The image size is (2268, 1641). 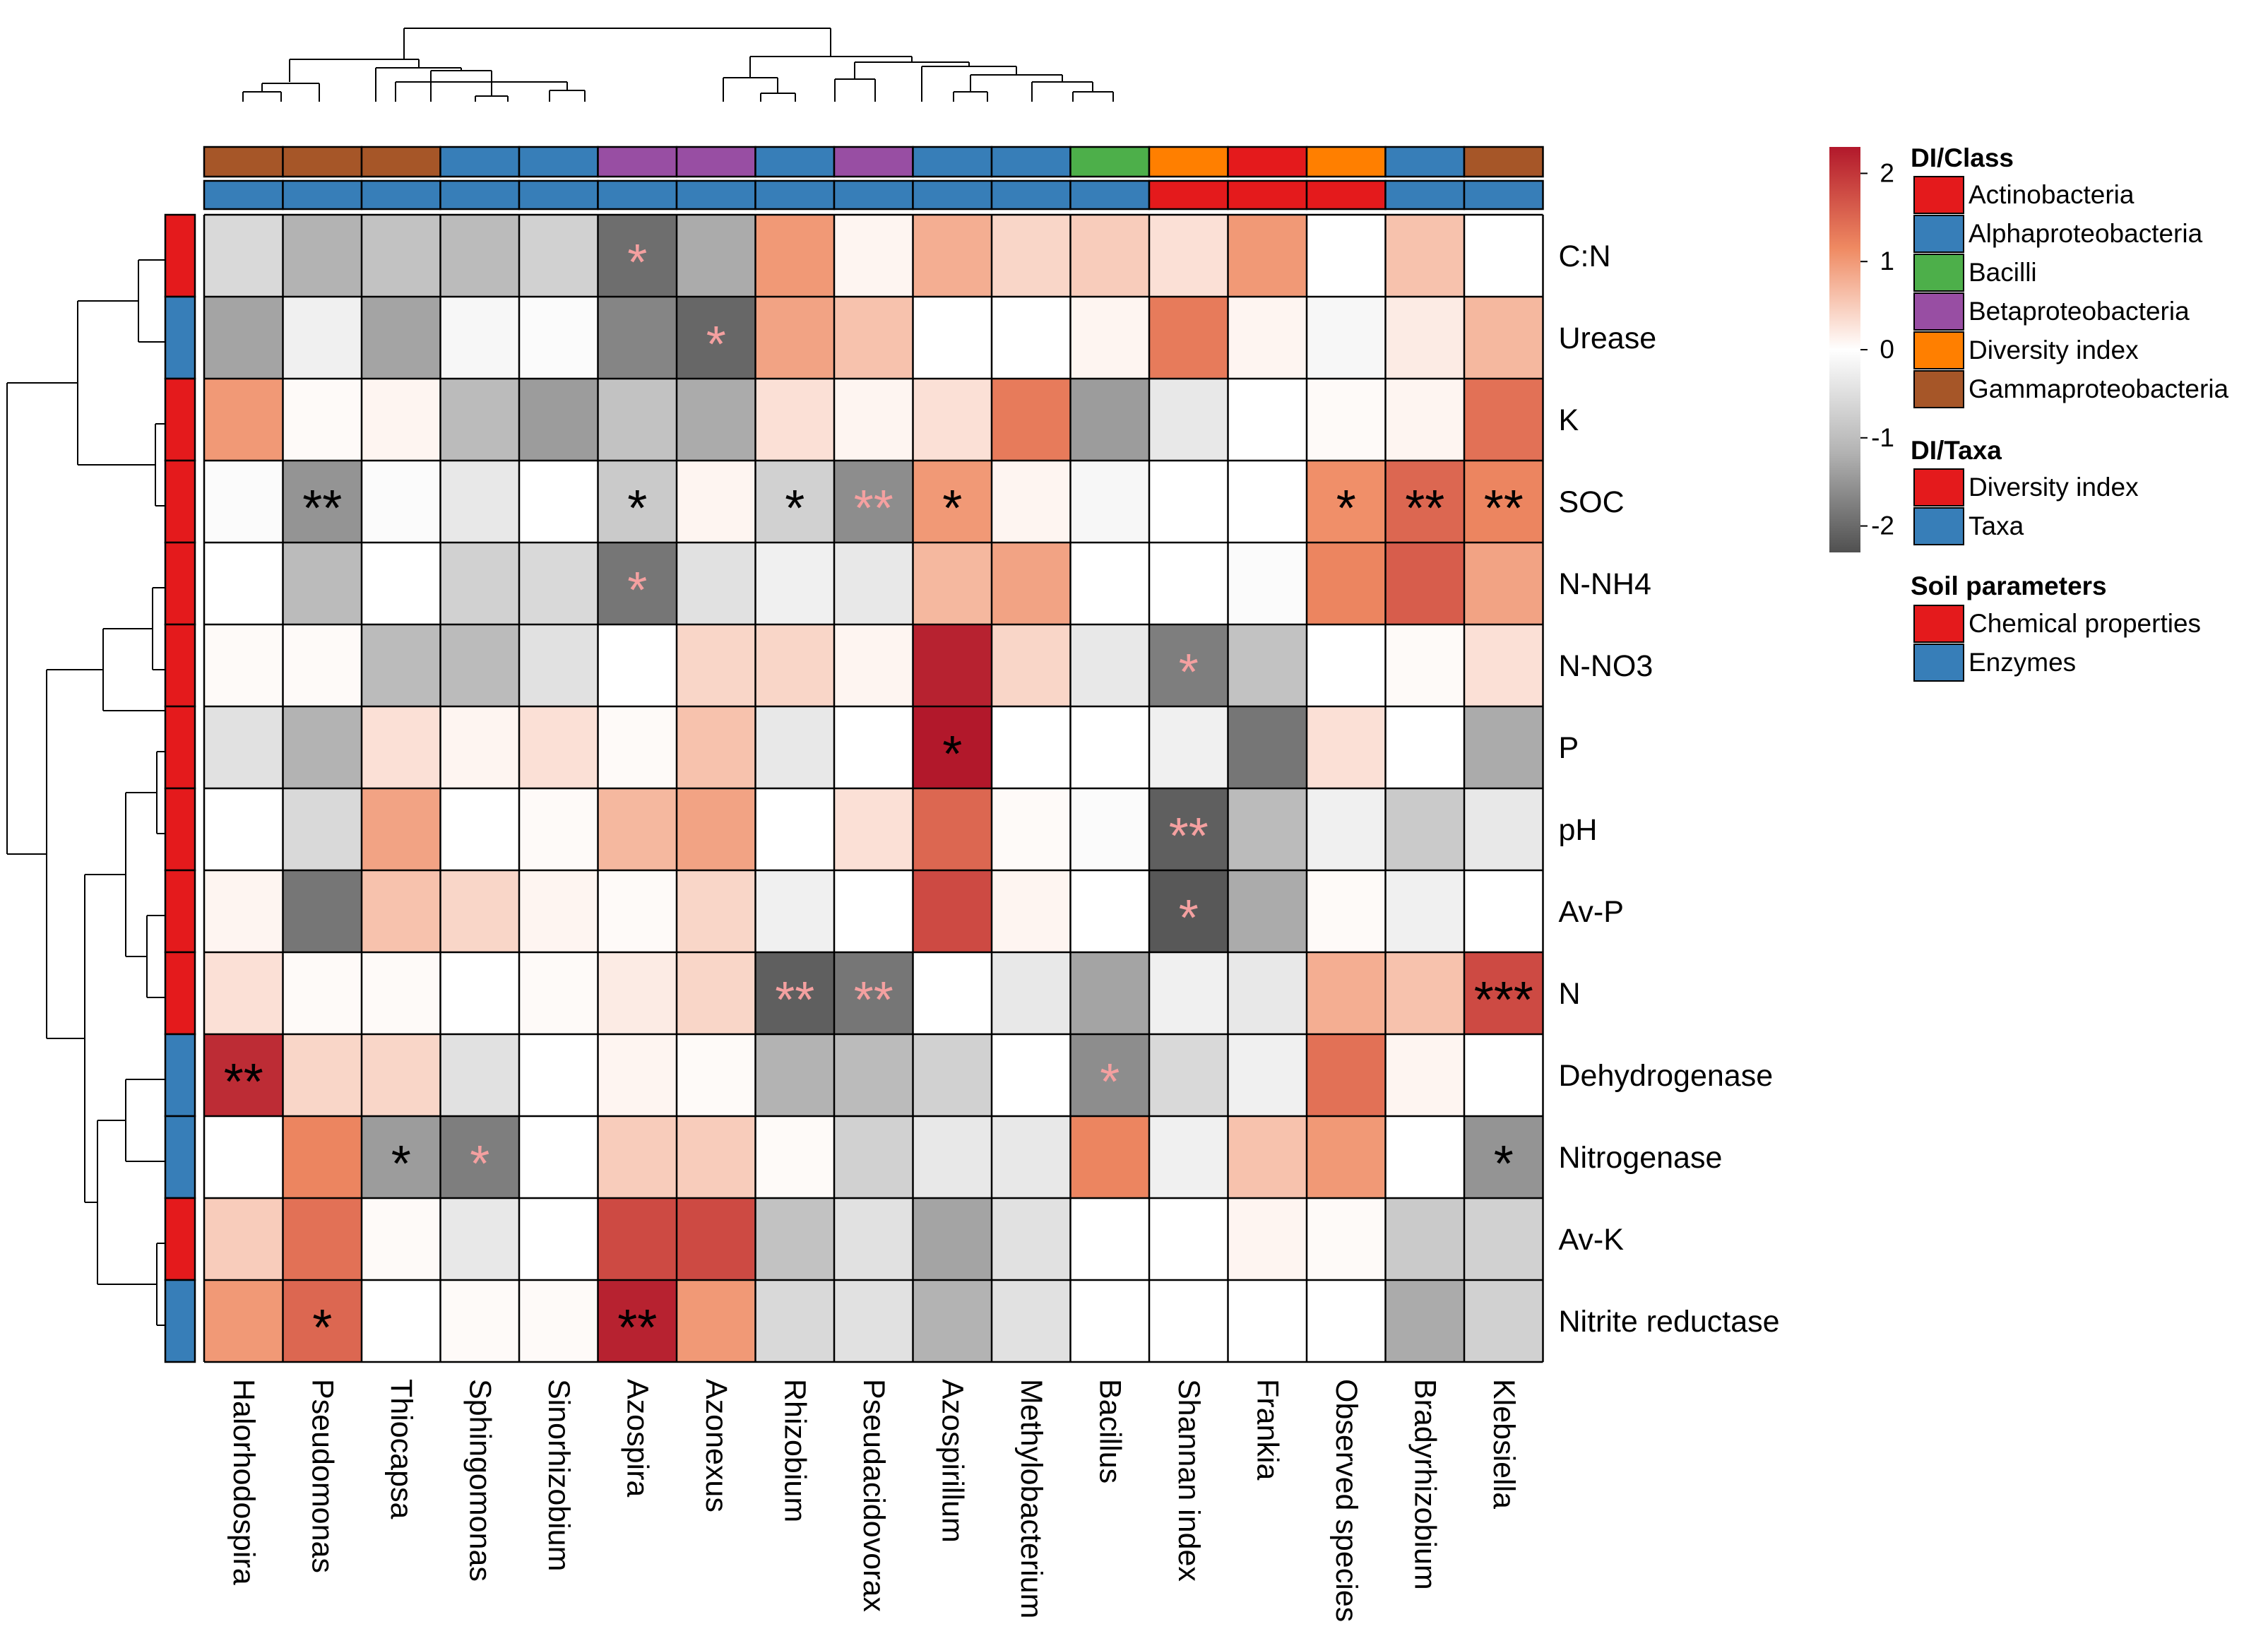 I want to click on column-label: Sinorhizobium, so click(x=559, y=1475).